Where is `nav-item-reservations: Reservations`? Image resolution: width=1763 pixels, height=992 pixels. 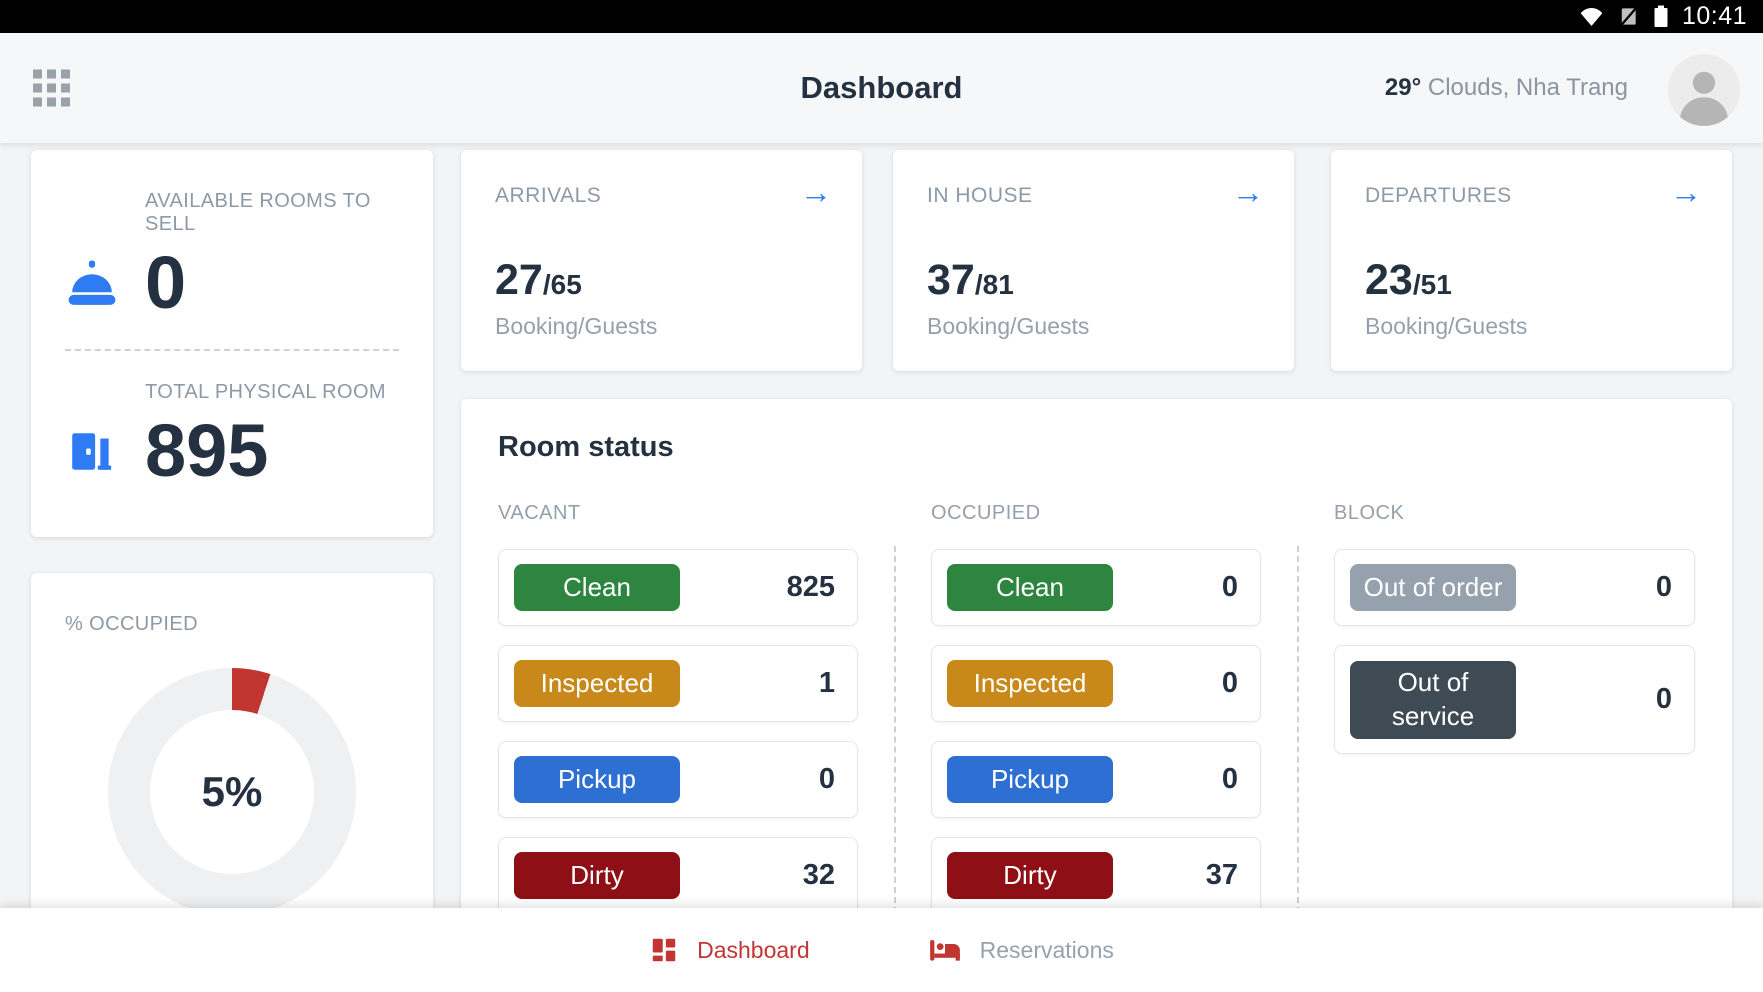 nav-item-reservations: Reservations is located at coordinates (1021, 950).